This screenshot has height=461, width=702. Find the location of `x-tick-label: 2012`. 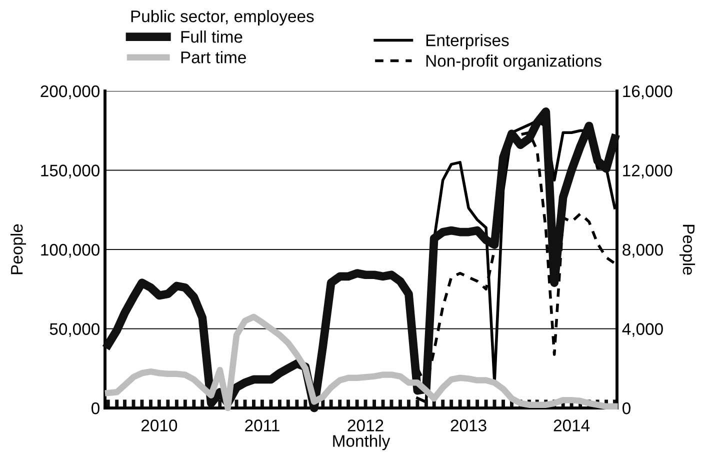

x-tick-label: 2012 is located at coordinates (366, 426).